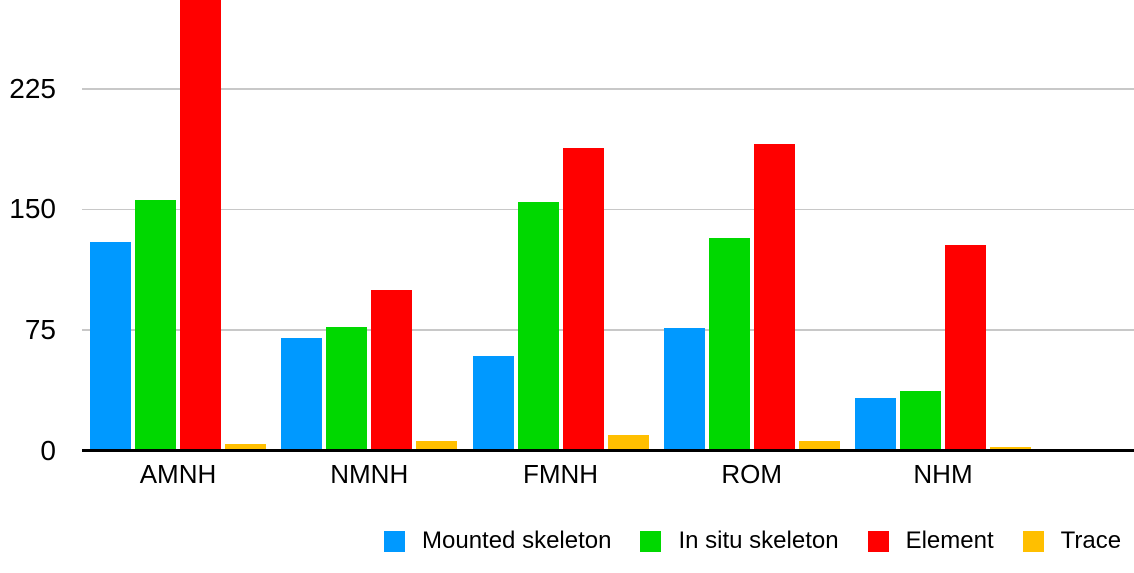  What do you see at coordinates (394, 541) in the screenshot?
I see `legend-swatch-mounted-skeleton-icon` at bounding box center [394, 541].